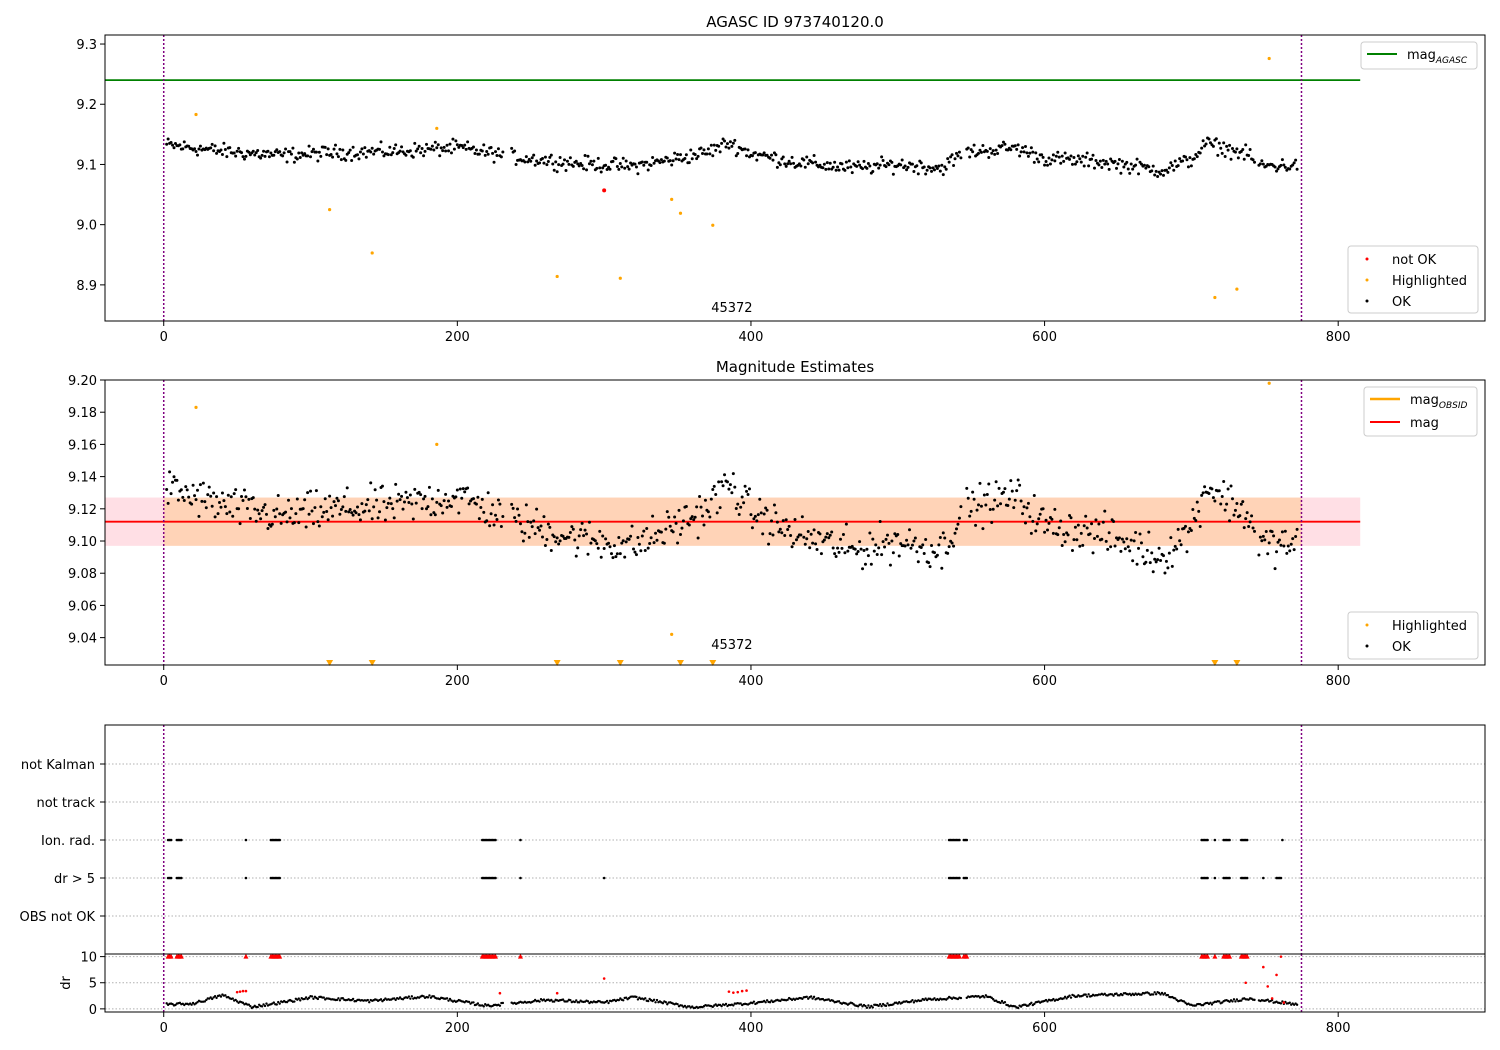  Describe the element at coordinates (751, 337) in the screenshot. I see `x-axis-tick-label: 400` at that location.